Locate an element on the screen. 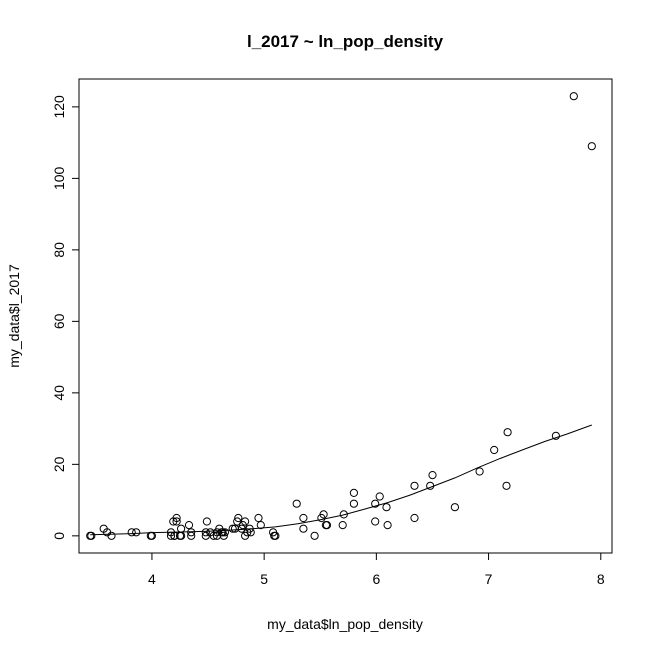  y-tick-label: 120 is located at coordinates (59, 107).